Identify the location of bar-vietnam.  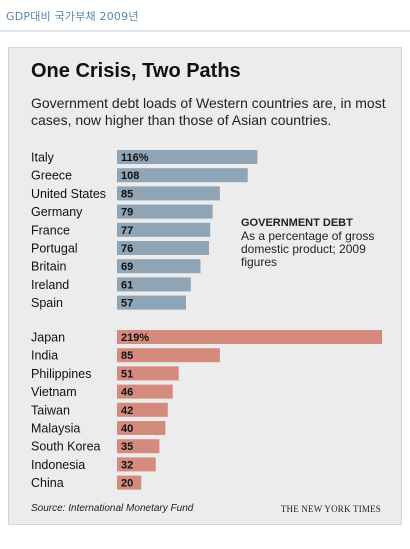
(145, 391).